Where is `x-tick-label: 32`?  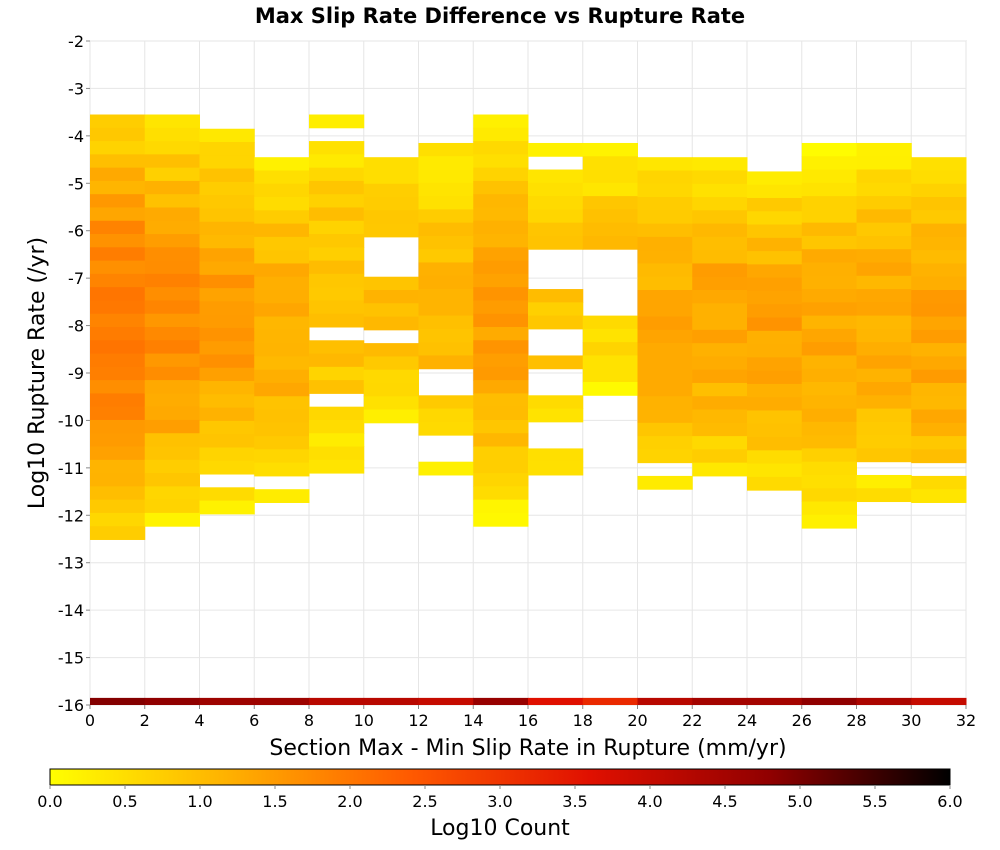
x-tick-label: 32 is located at coordinates (966, 720).